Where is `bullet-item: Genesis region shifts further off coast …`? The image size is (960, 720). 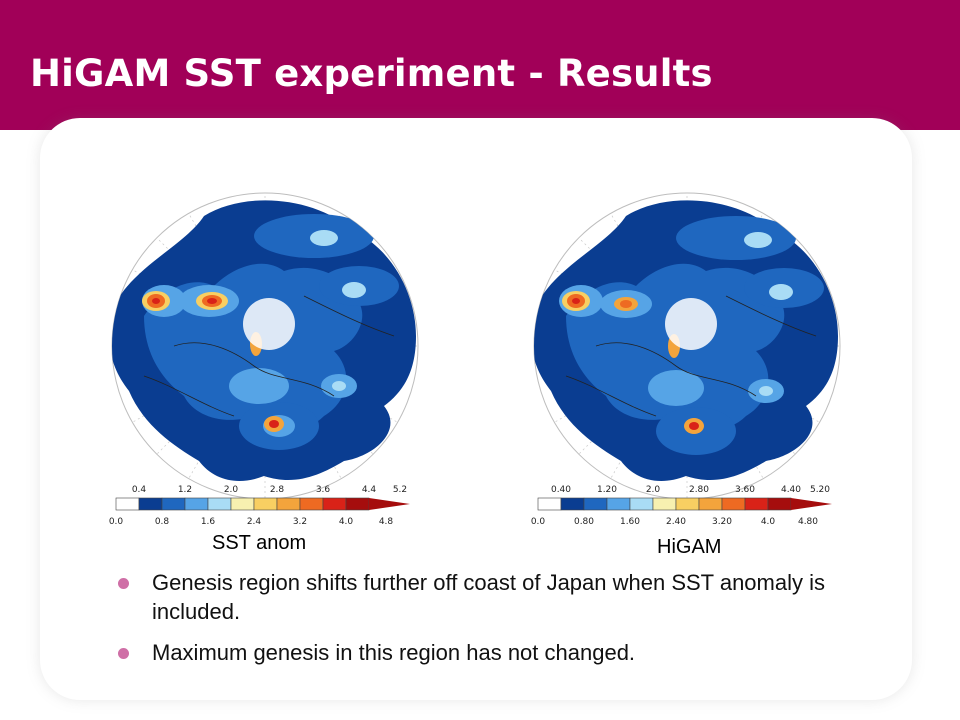
bullet-item: Genesis region shifts further off coast … is located at coordinates (498, 597).